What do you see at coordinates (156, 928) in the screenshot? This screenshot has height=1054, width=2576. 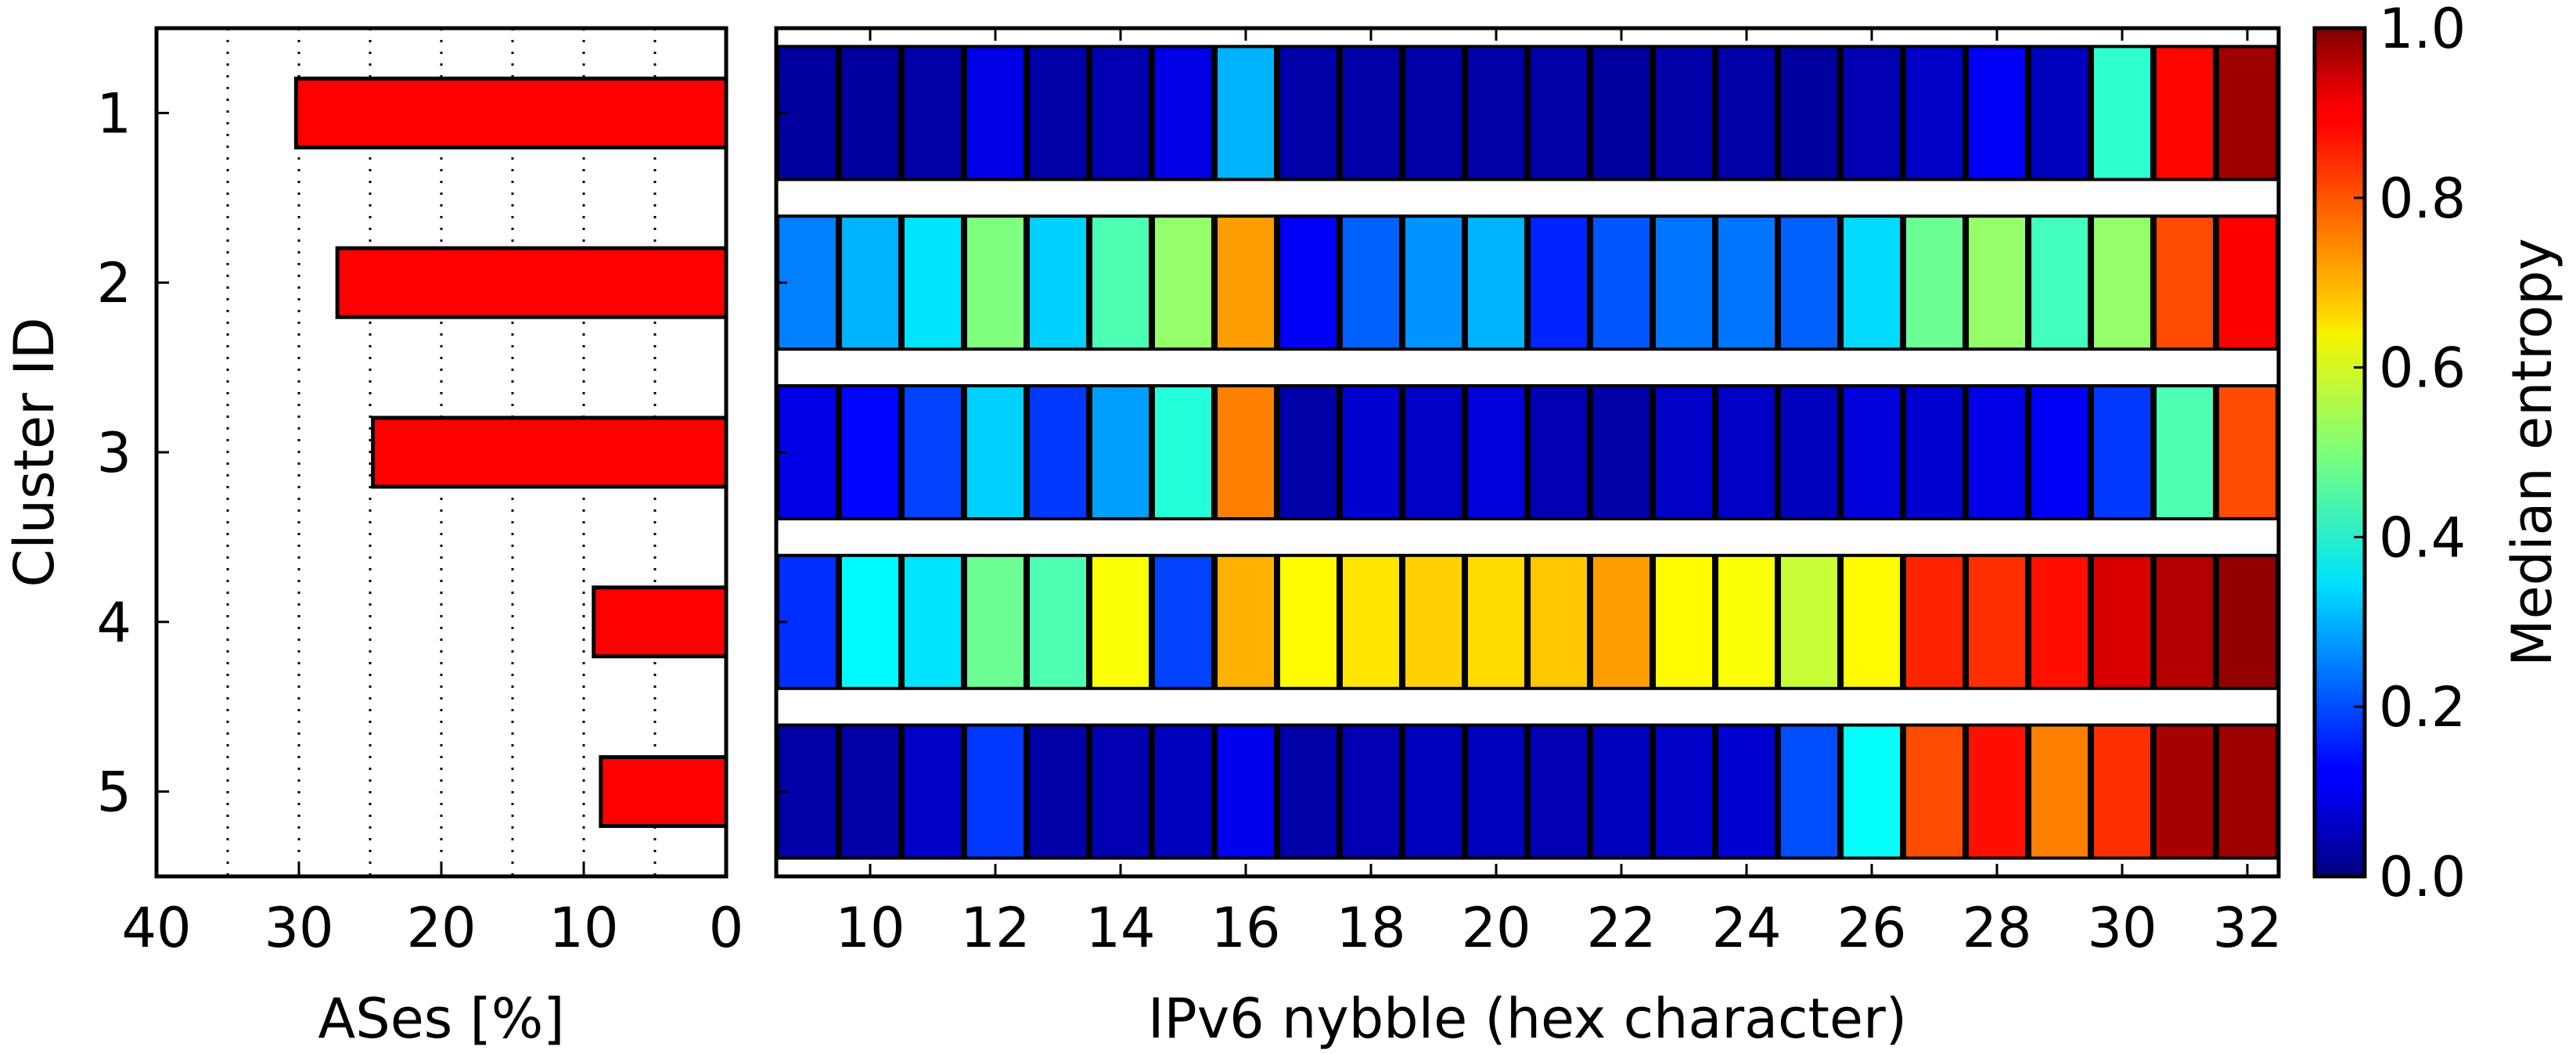 I see `bar-x-tick-label: 40` at bounding box center [156, 928].